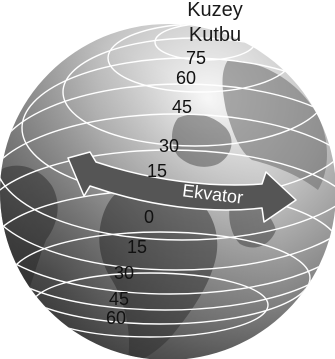  I want to click on latitude-label-75n: 75, so click(196, 58).